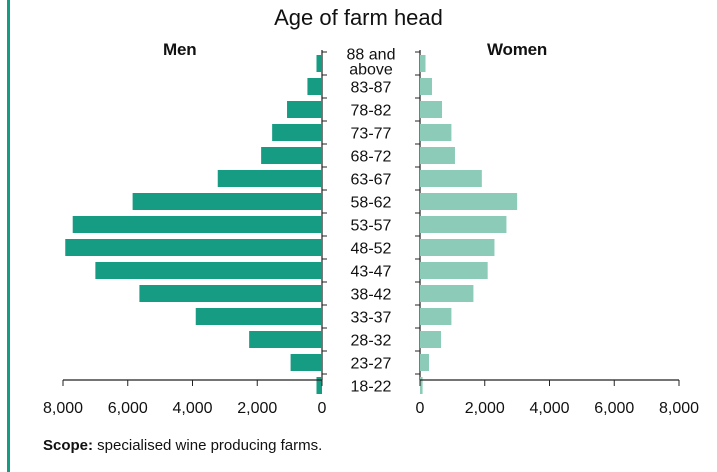  What do you see at coordinates (63, 408) in the screenshot?
I see `men-x-tick-label: 8,000` at bounding box center [63, 408].